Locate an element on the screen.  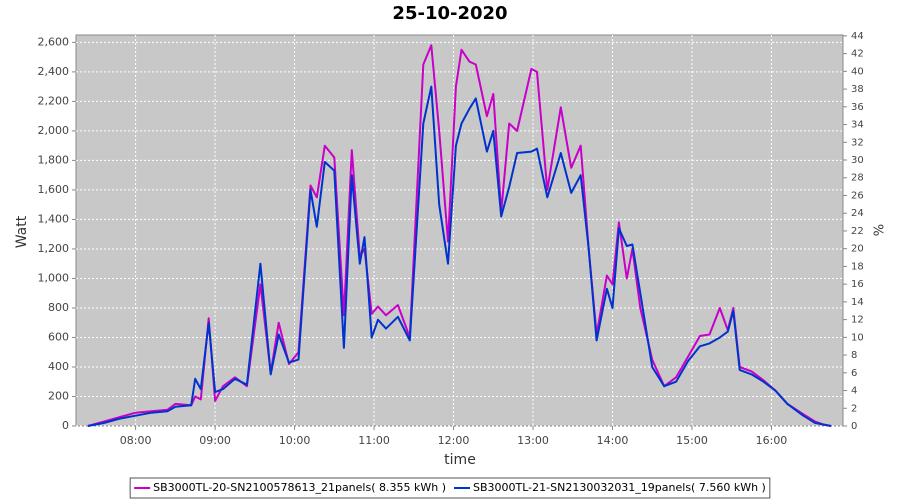
y2-tick-label: 36 is located at coordinates (857, 107).